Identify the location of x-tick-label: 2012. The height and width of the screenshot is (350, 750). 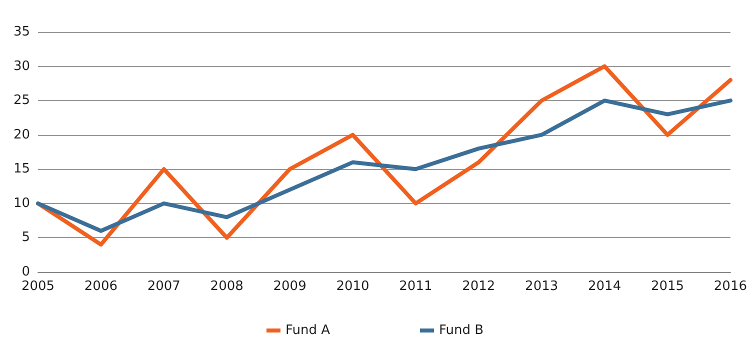
(479, 286).